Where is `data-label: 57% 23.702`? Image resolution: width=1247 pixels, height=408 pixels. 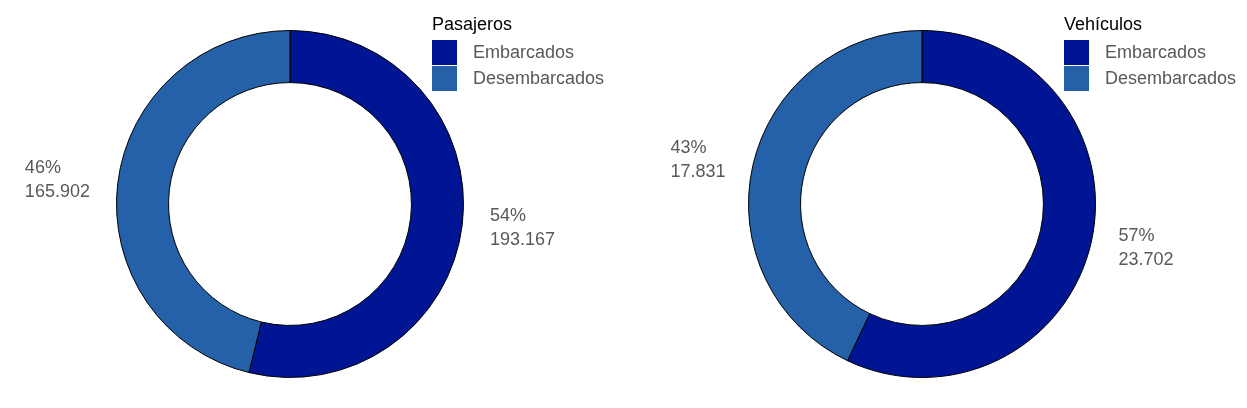 data-label: 57% 23.702 is located at coordinates (1146, 247).